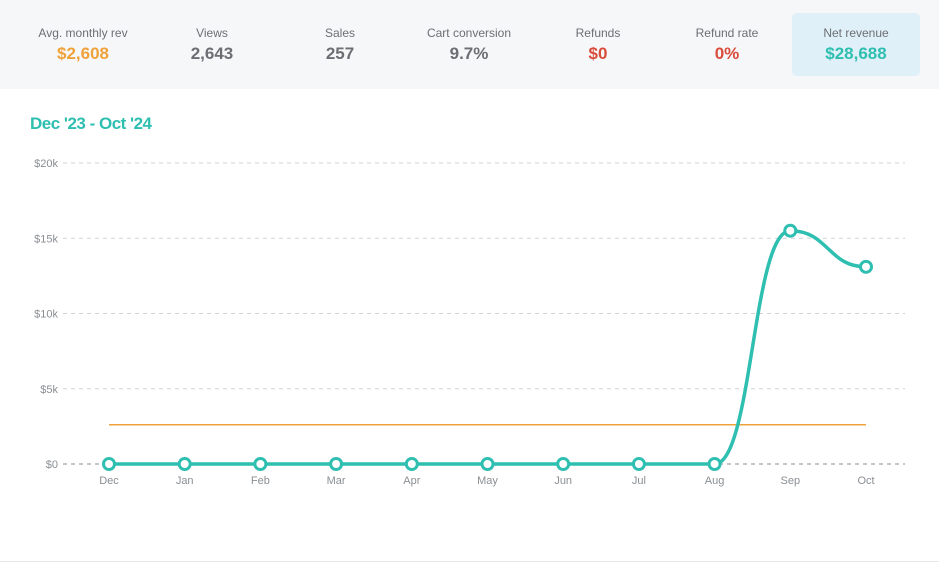 The image size is (939, 563). I want to click on stat-value: $2,608, so click(83, 53).